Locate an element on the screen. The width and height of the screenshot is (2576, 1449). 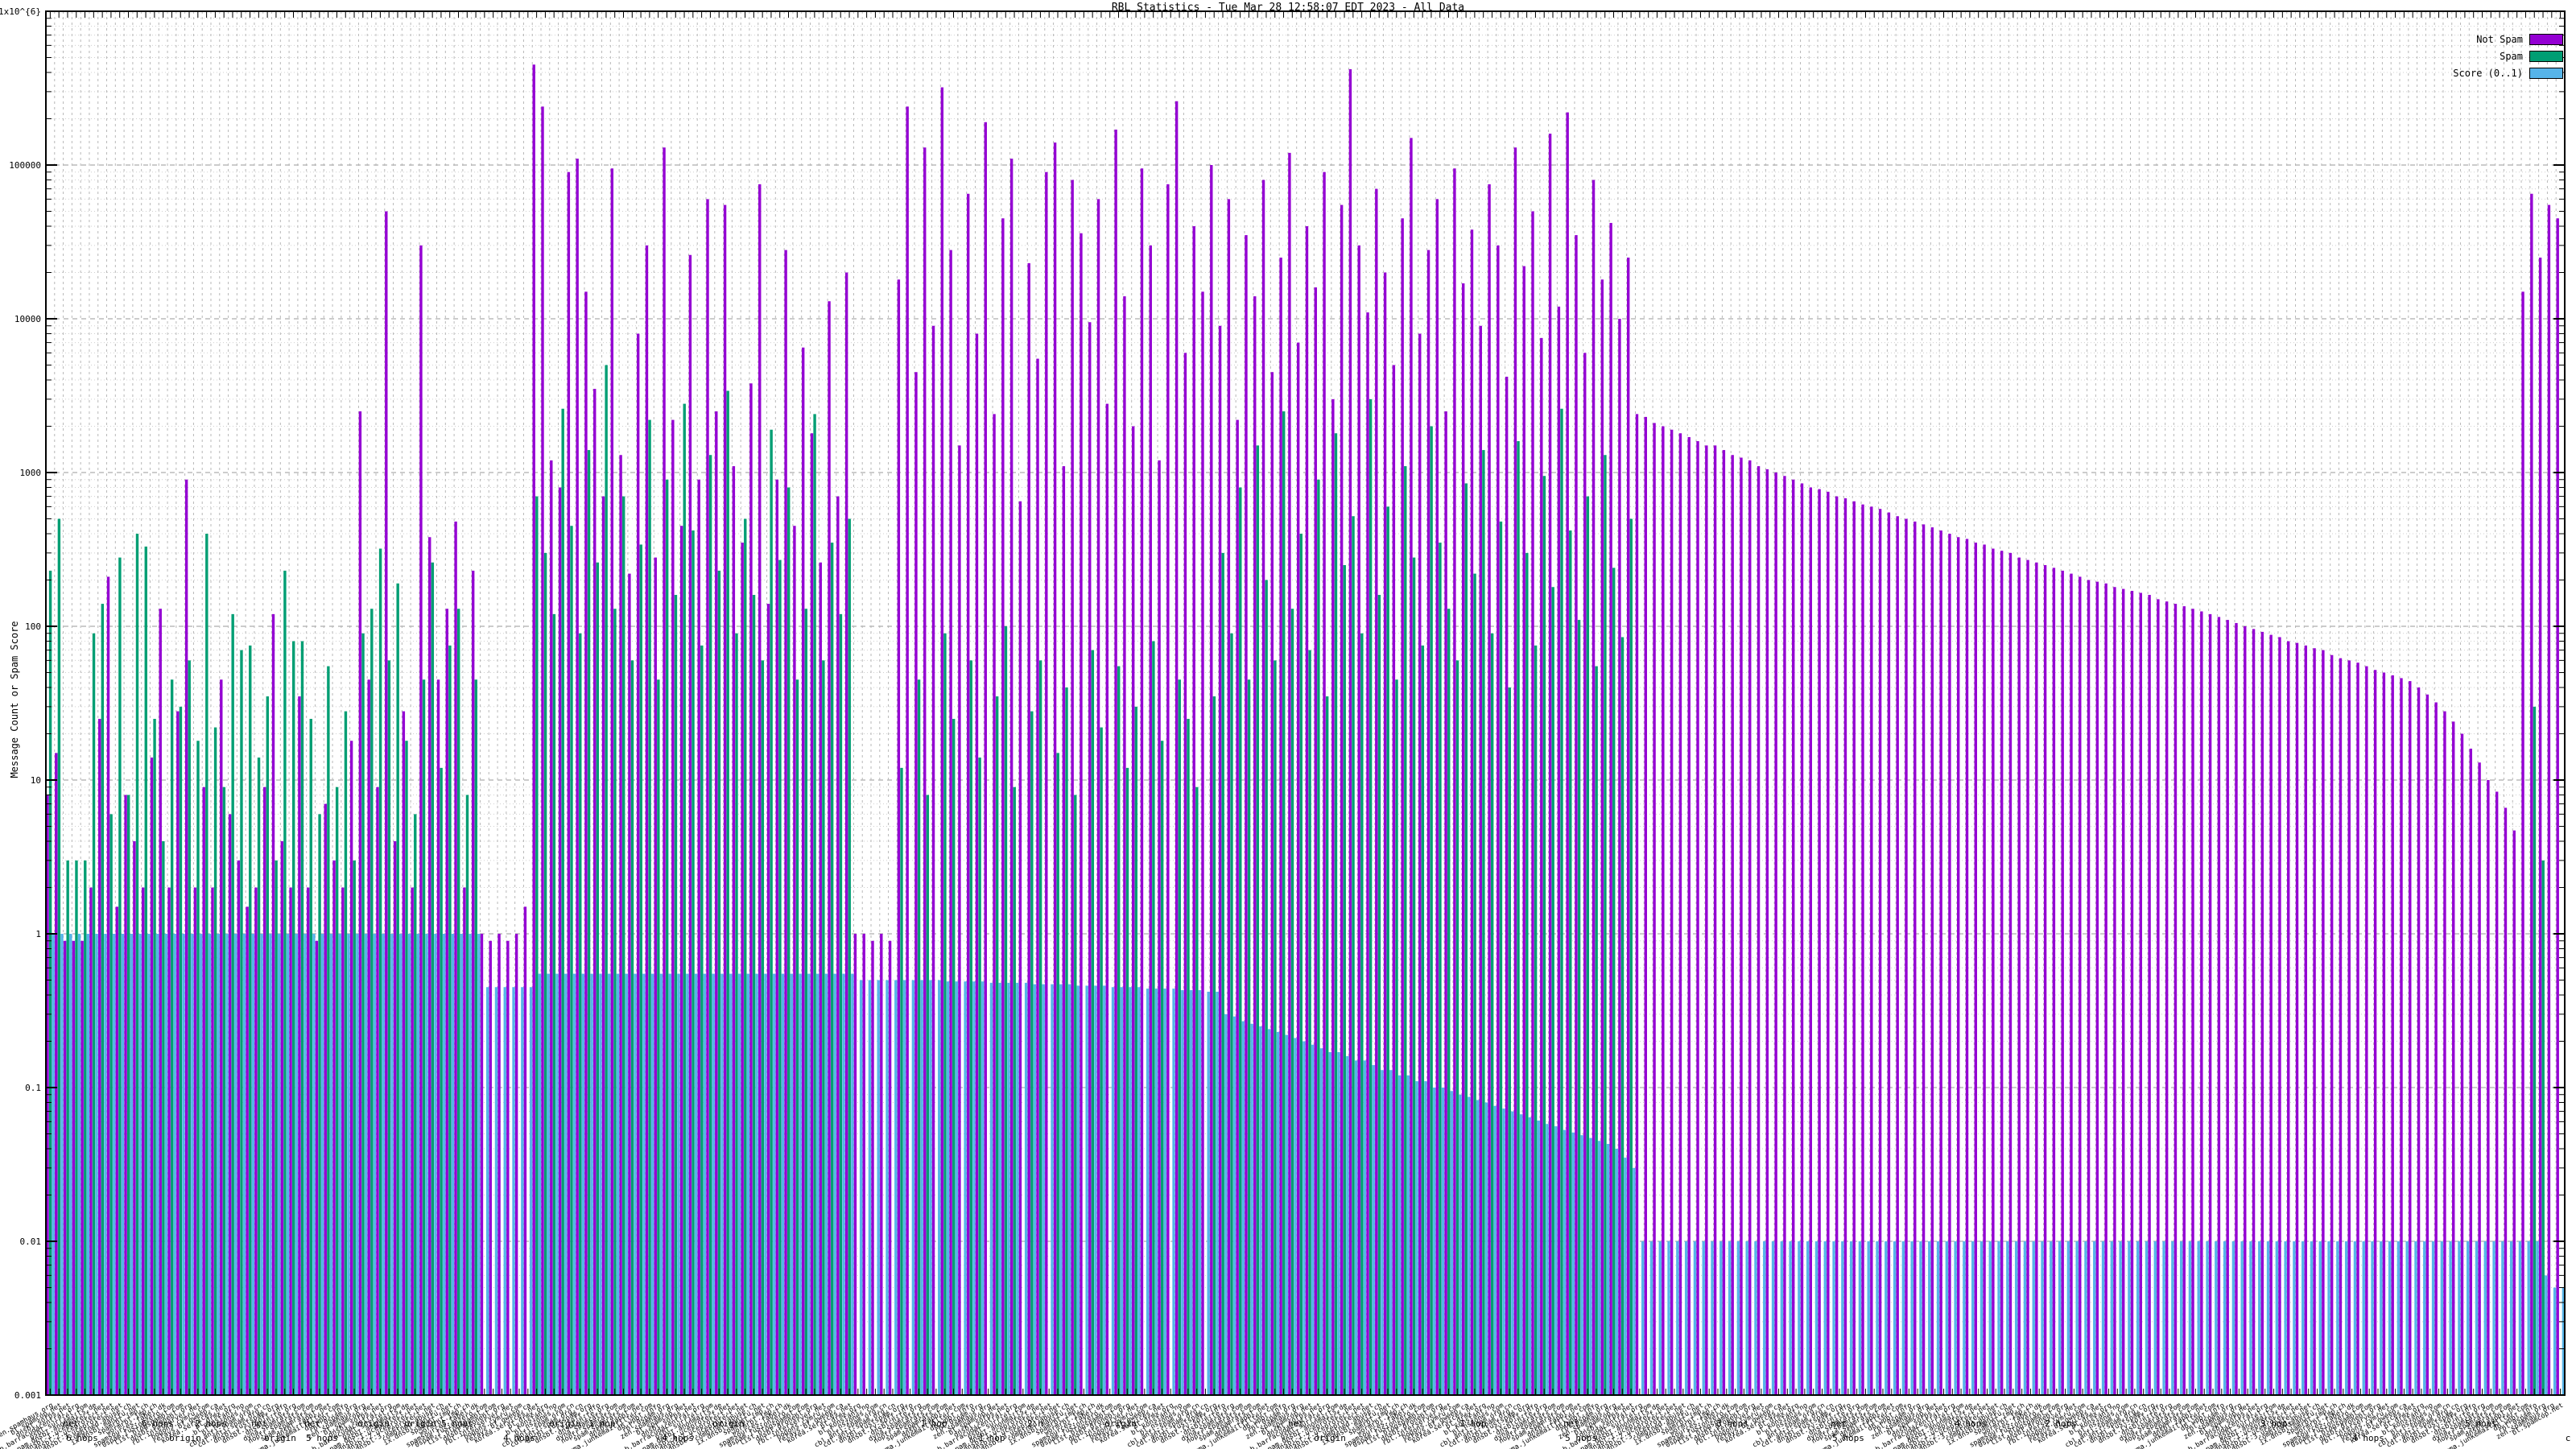
y-tick-label: 100000 is located at coordinates (25, 165).